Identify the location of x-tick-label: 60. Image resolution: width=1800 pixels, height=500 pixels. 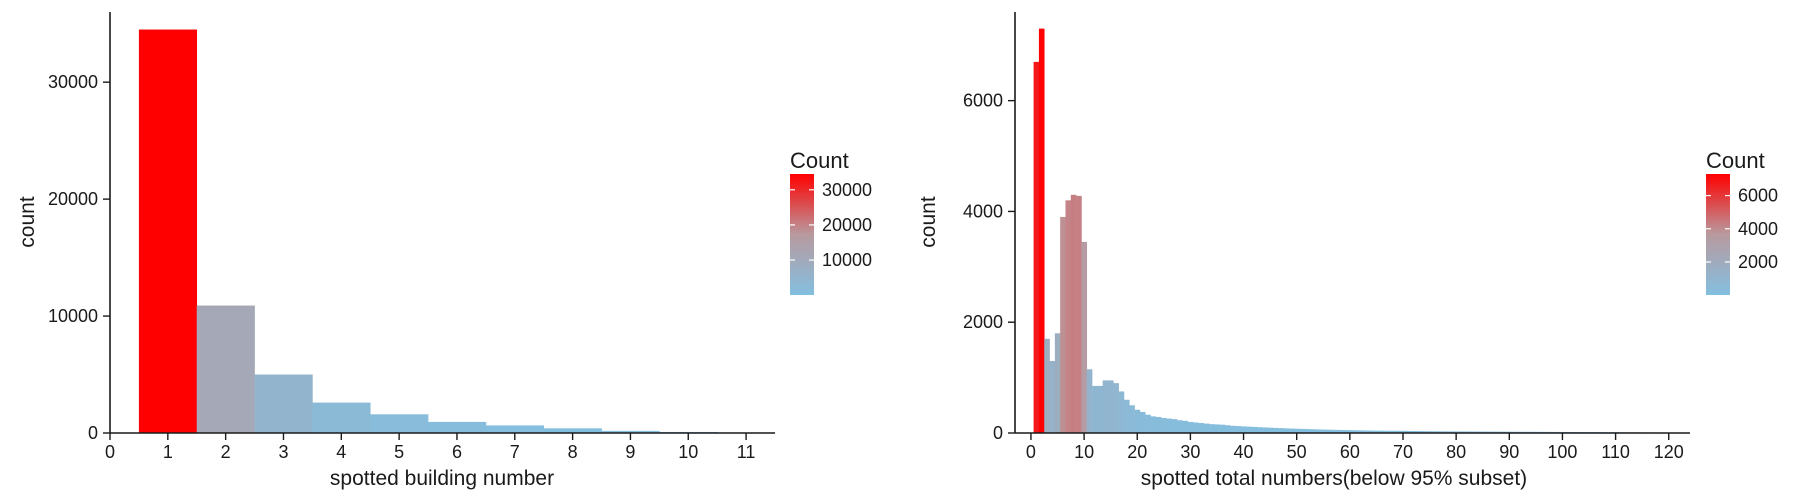
(1350, 452).